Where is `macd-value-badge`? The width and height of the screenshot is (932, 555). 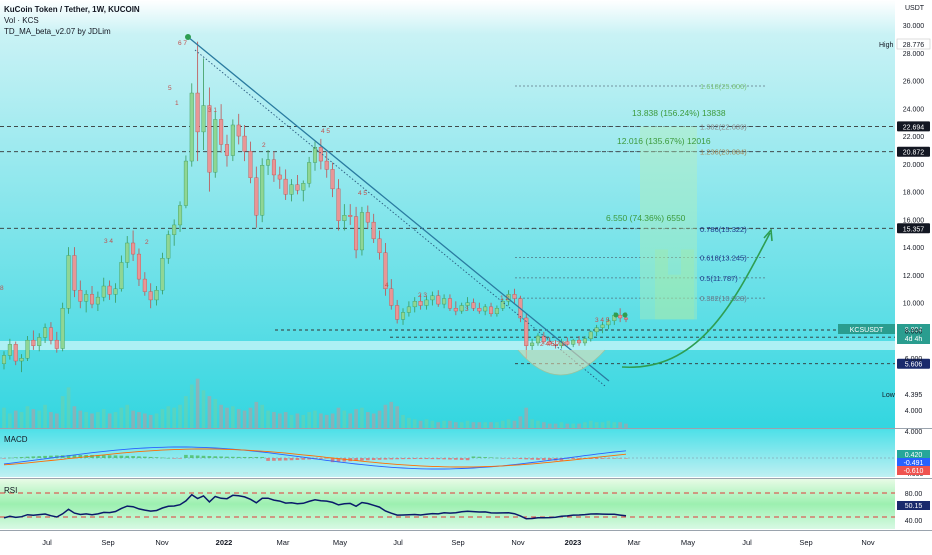
macd-value-badge is located at coordinates (913, 454).